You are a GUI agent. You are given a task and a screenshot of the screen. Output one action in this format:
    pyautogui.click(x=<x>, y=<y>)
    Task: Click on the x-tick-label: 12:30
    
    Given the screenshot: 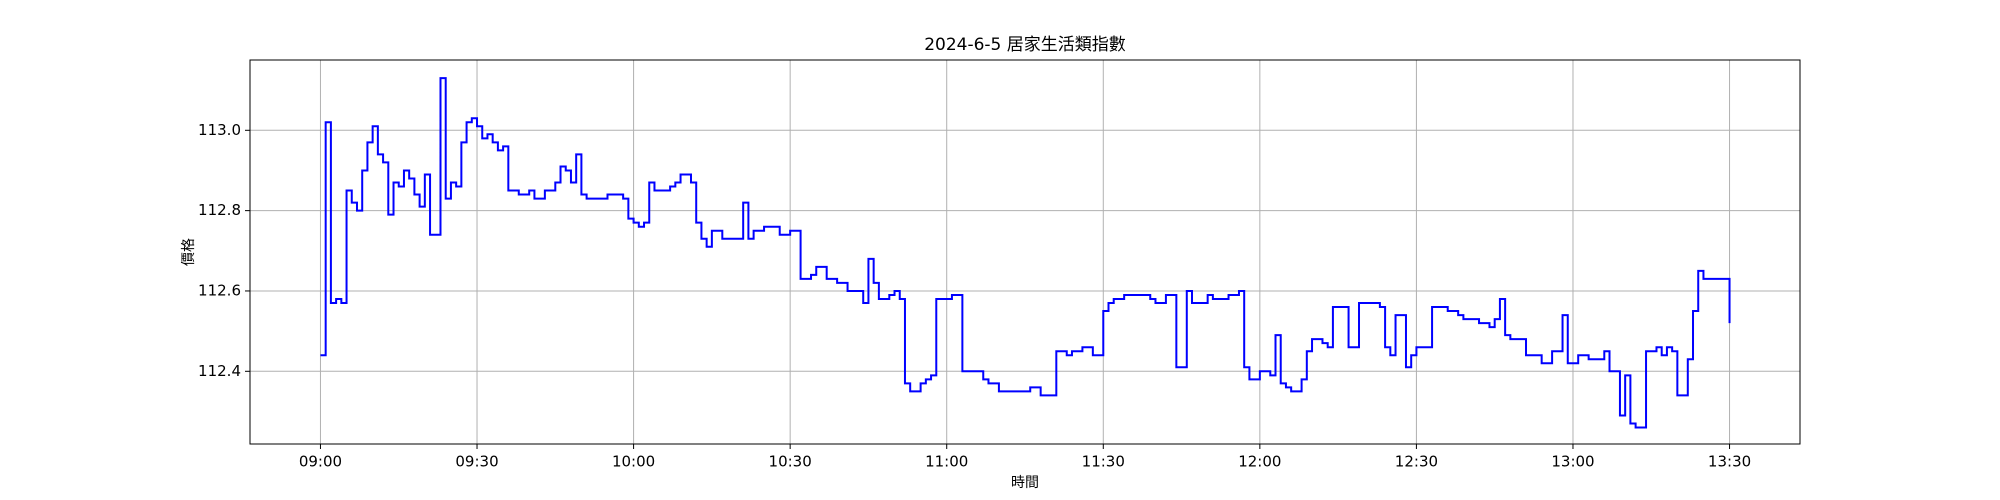 What is the action you would take?
    pyautogui.click(x=1416, y=462)
    